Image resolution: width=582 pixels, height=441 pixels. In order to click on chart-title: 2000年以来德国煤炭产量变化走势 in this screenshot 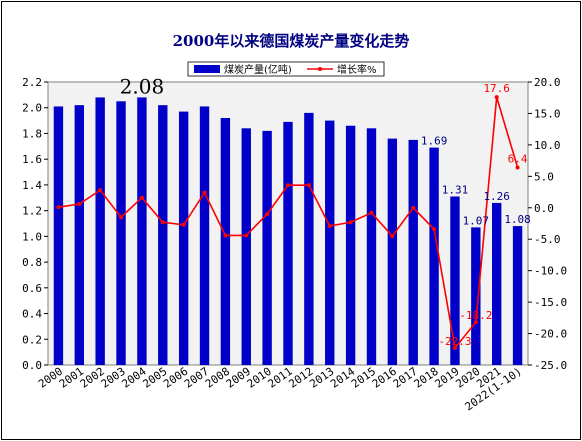, I will do `click(291, 41)`.